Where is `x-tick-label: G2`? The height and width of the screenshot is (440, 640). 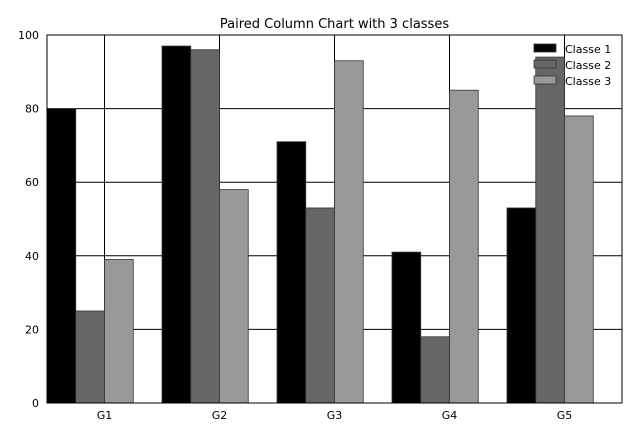
x-tick-label: G2 is located at coordinates (220, 415).